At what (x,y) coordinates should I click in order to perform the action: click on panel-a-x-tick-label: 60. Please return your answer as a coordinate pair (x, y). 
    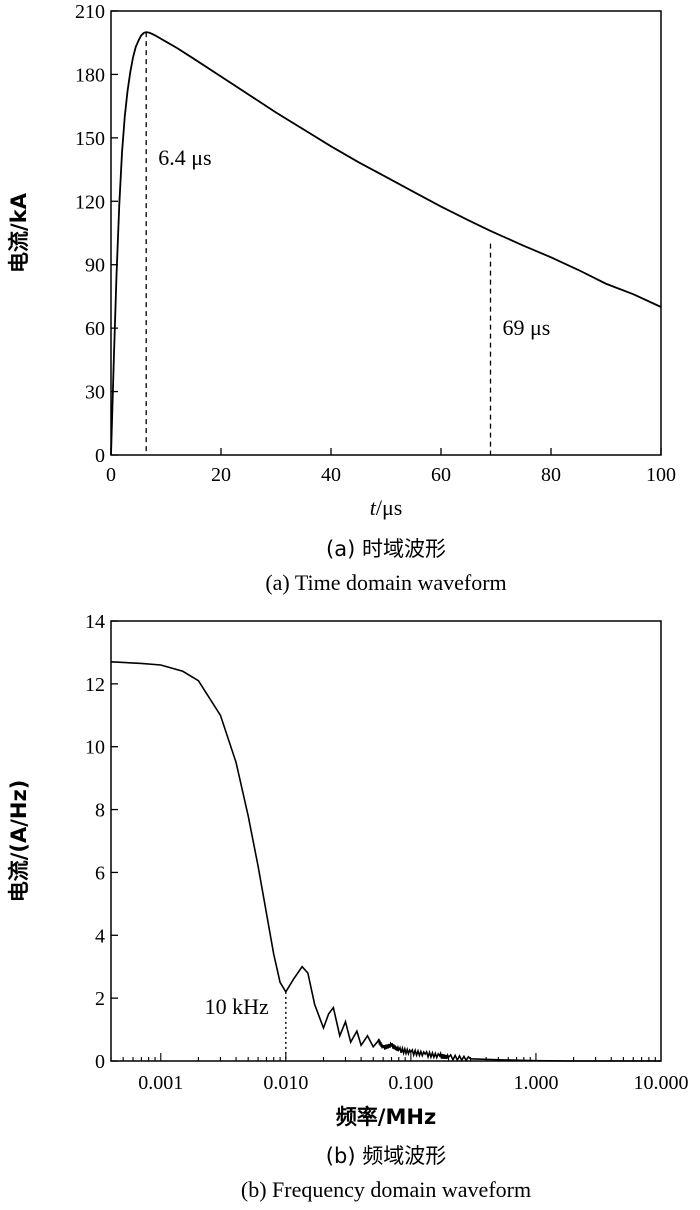
    Looking at the image, I should click on (441, 475).